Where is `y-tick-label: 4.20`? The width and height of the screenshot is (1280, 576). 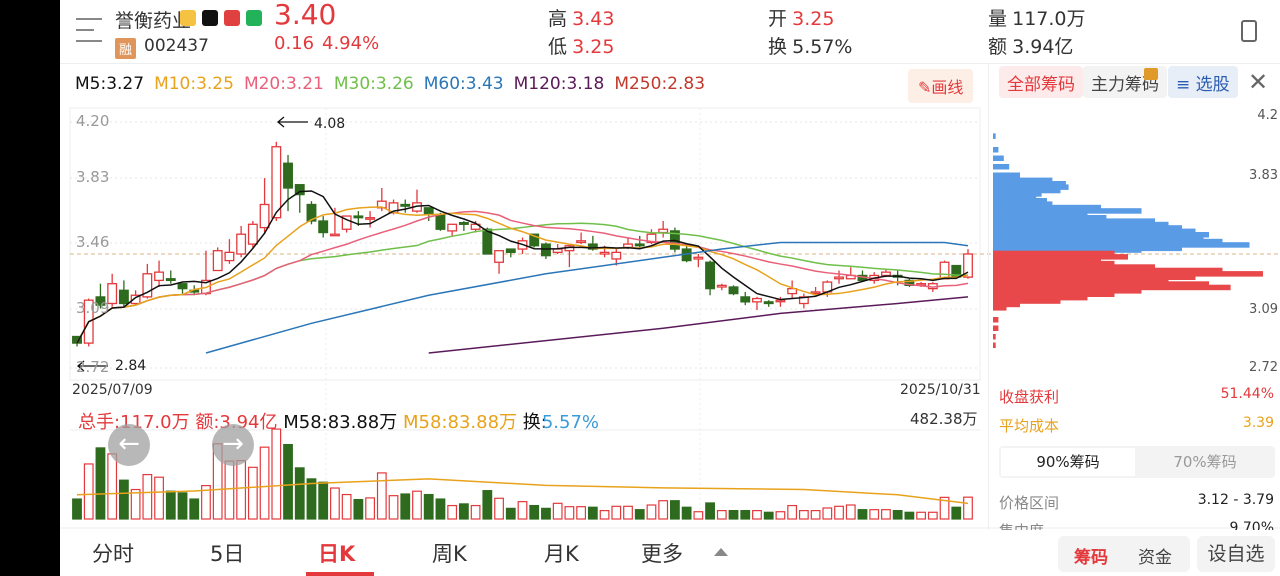
y-tick-label: 4.20 is located at coordinates (93, 121).